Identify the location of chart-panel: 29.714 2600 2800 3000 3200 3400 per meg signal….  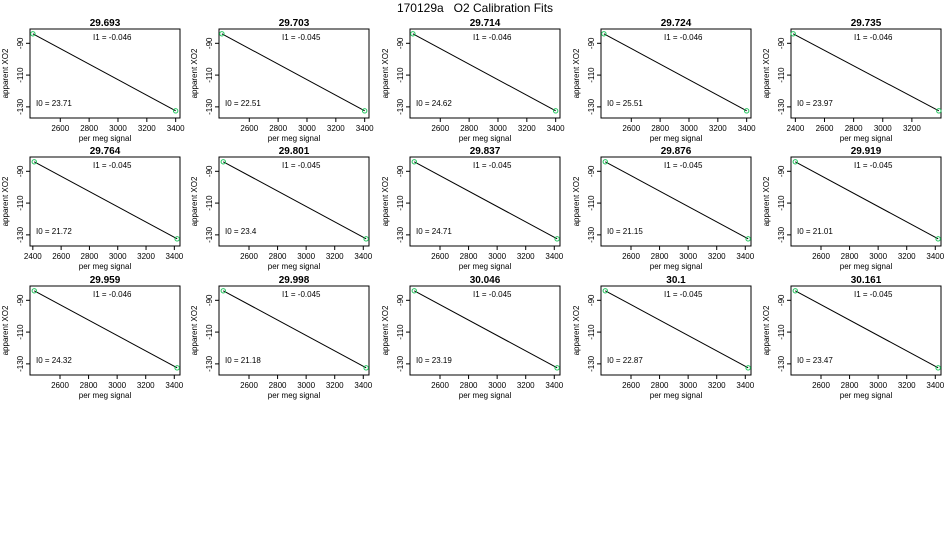
(473, 80).